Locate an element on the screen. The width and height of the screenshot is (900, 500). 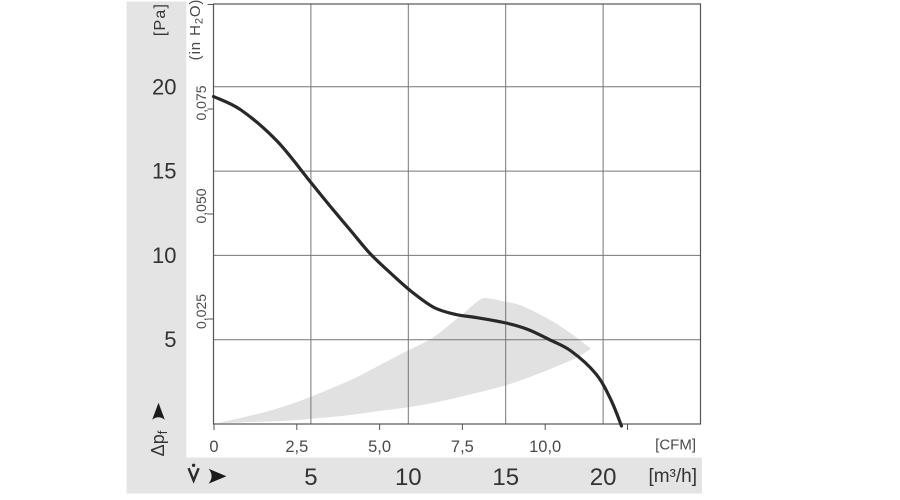
svg-text: Δpf is located at coordinates (159, 443).